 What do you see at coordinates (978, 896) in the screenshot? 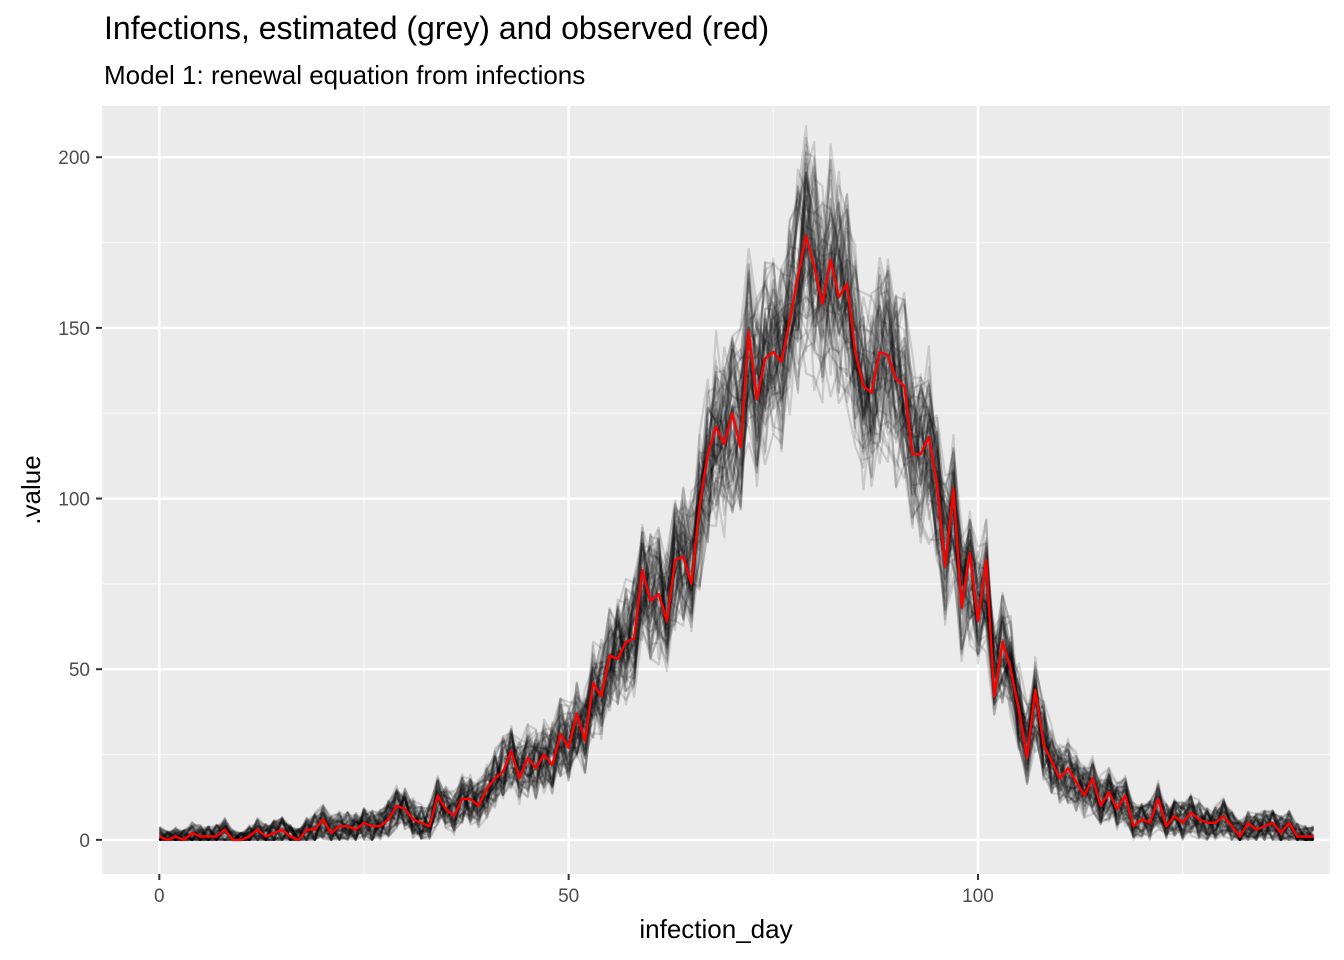
I see `x-tick-label: 100` at bounding box center [978, 896].